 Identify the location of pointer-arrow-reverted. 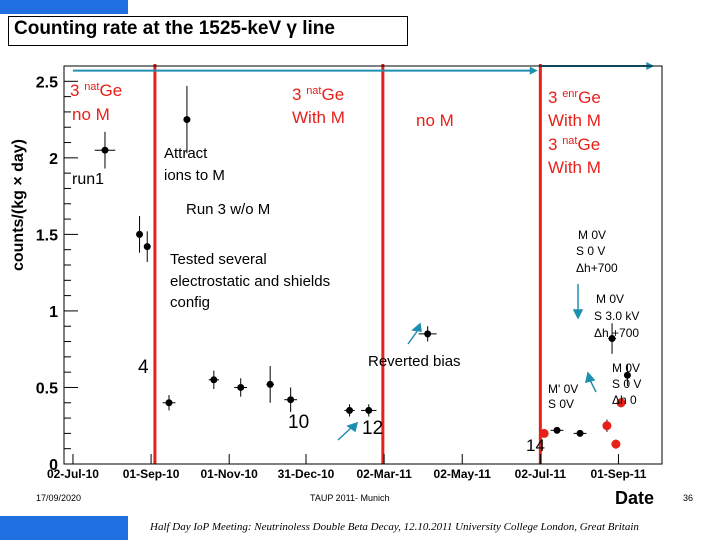
(413, 337).